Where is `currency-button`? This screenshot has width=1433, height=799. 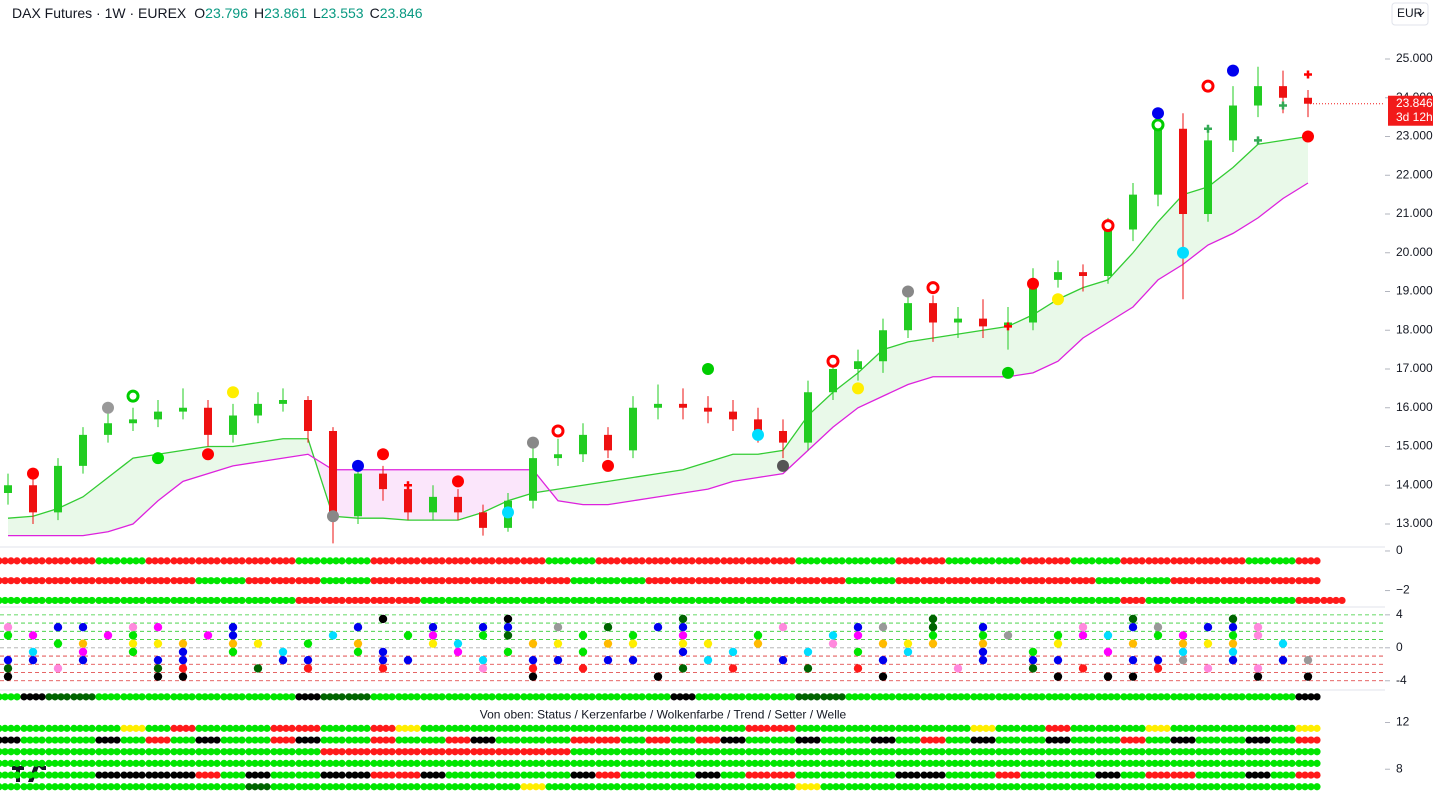
currency-button is located at coordinates (1410, 14).